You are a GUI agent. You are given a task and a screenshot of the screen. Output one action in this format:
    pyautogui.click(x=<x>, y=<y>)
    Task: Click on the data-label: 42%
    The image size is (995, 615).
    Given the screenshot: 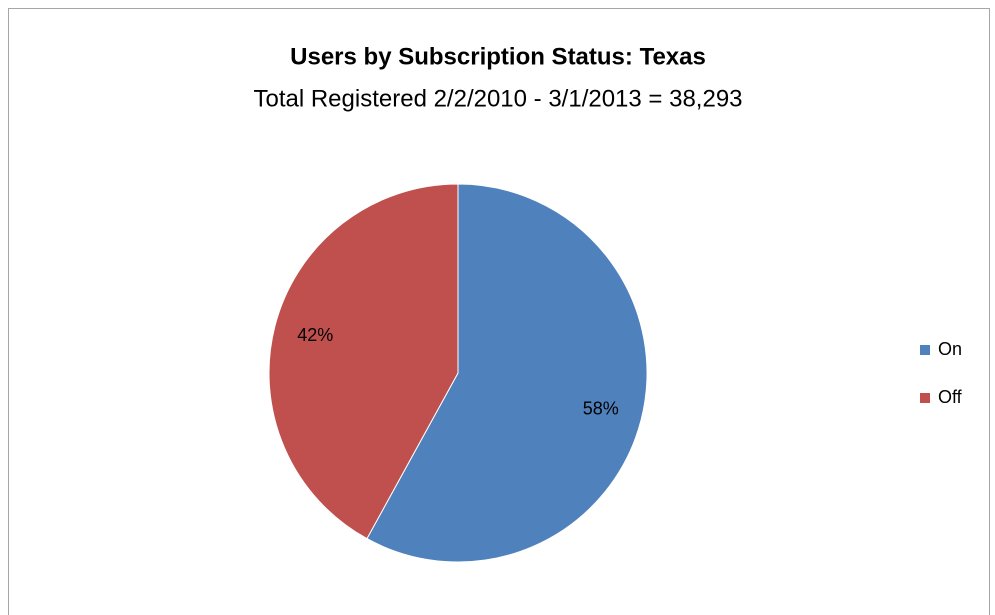 What is the action you would take?
    pyautogui.click(x=315, y=335)
    